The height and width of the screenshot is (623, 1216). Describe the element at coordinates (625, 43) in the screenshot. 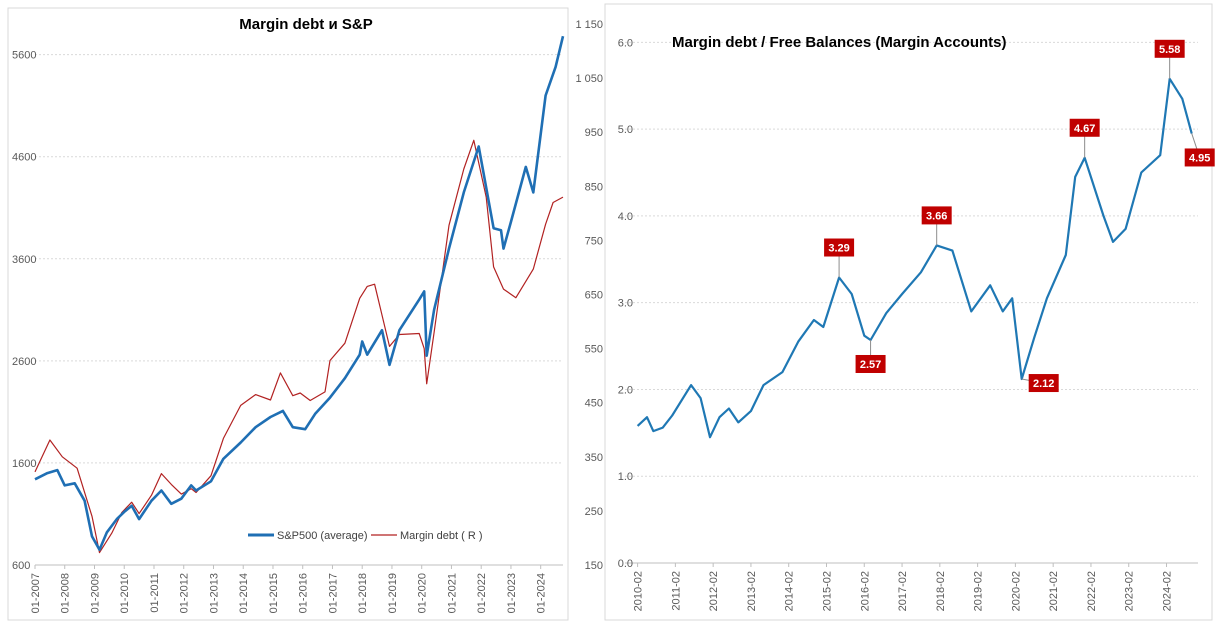

I see `right-y-tick-label: 6.0` at that location.